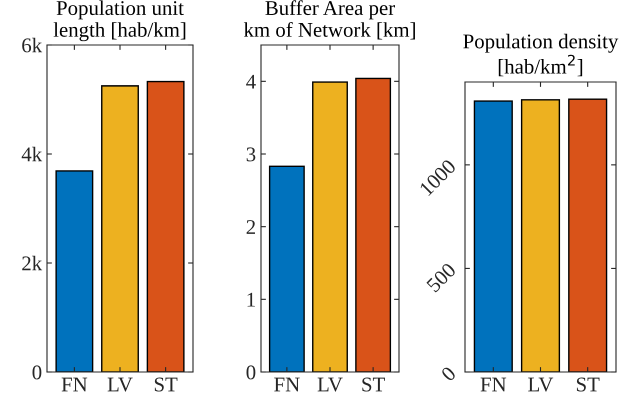 The width and height of the screenshot is (642, 408). I want to click on y-tick-label: 6k, so click(32, 45).